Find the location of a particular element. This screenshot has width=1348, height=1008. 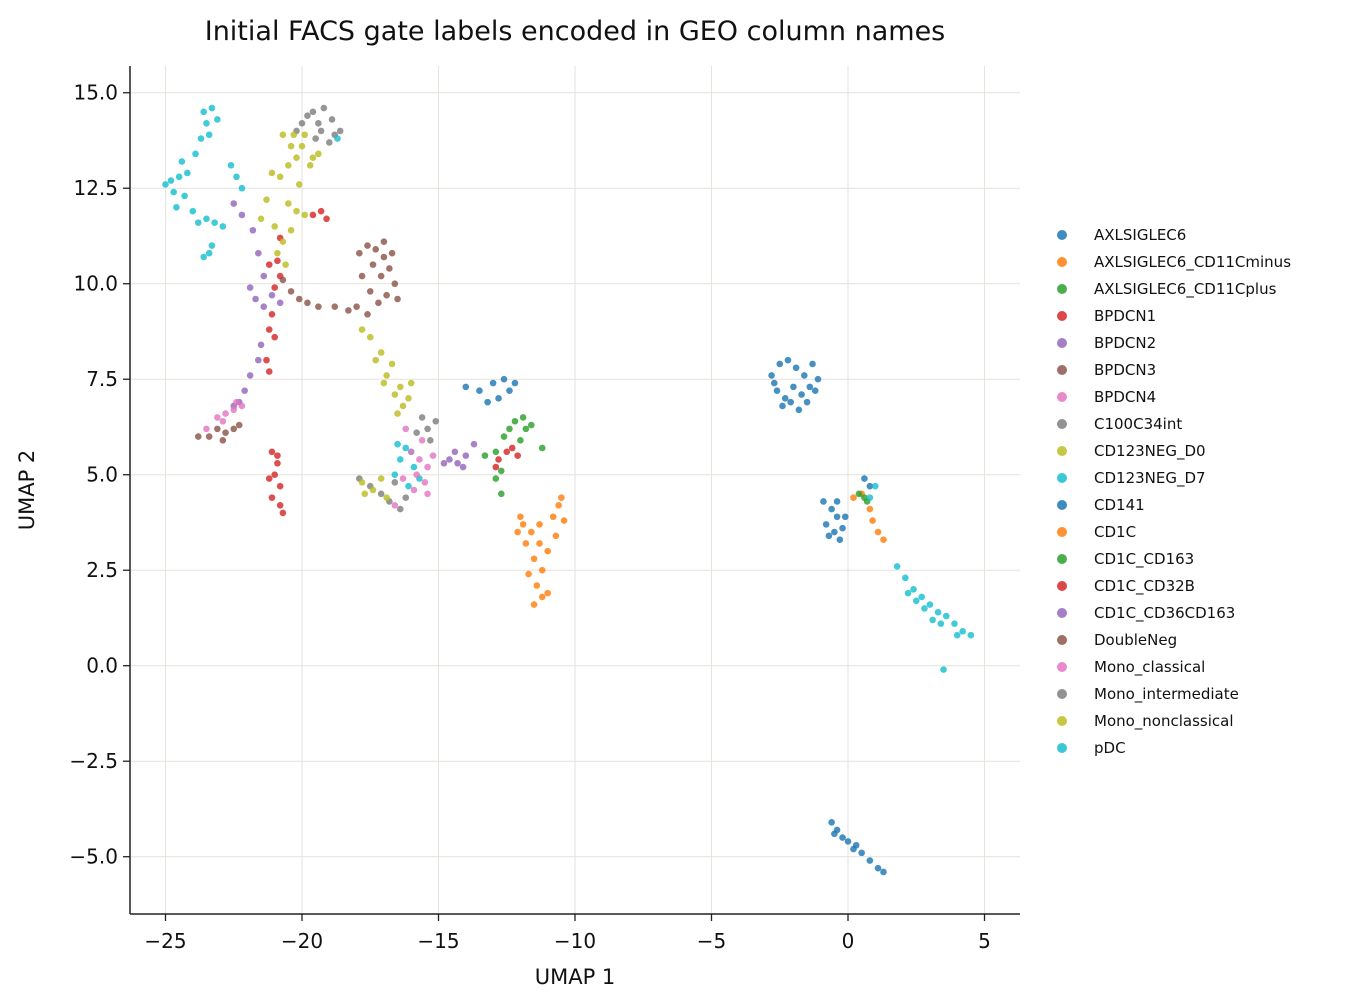

x-tick-label: −15 is located at coordinates (438, 941).